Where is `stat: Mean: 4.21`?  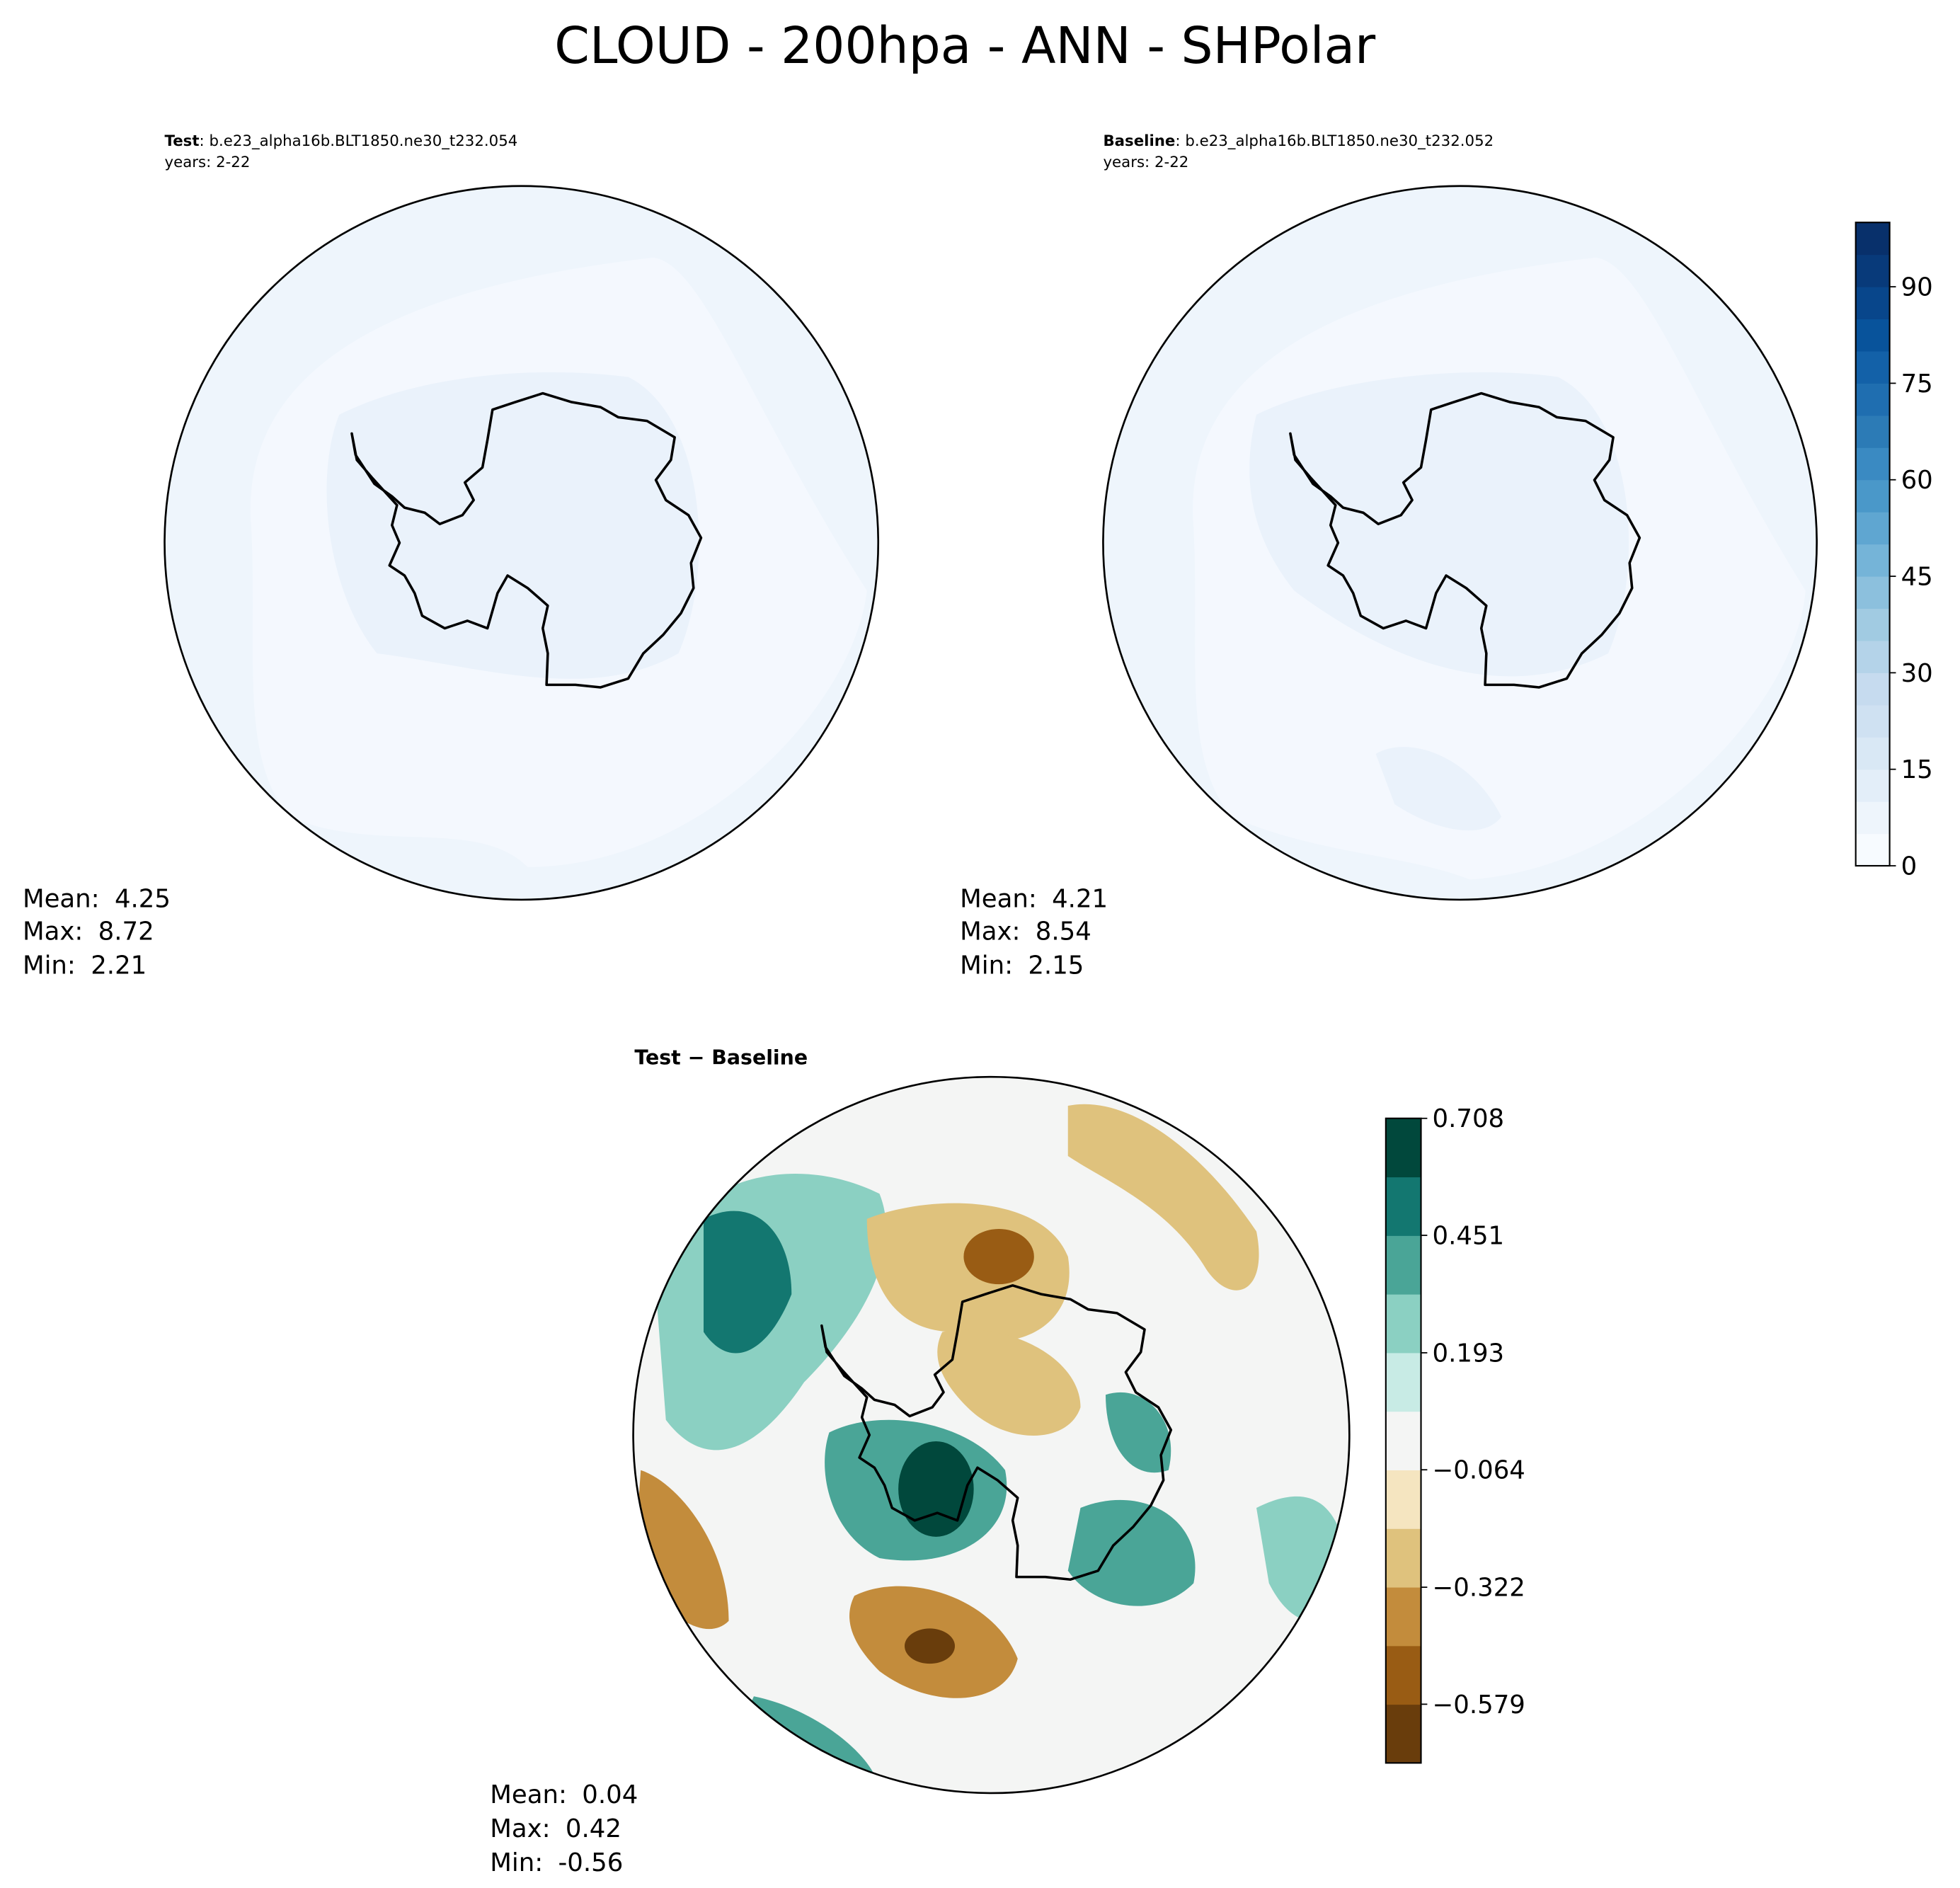
stat: Mean: 4.21 is located at coordinates (1034, 899).